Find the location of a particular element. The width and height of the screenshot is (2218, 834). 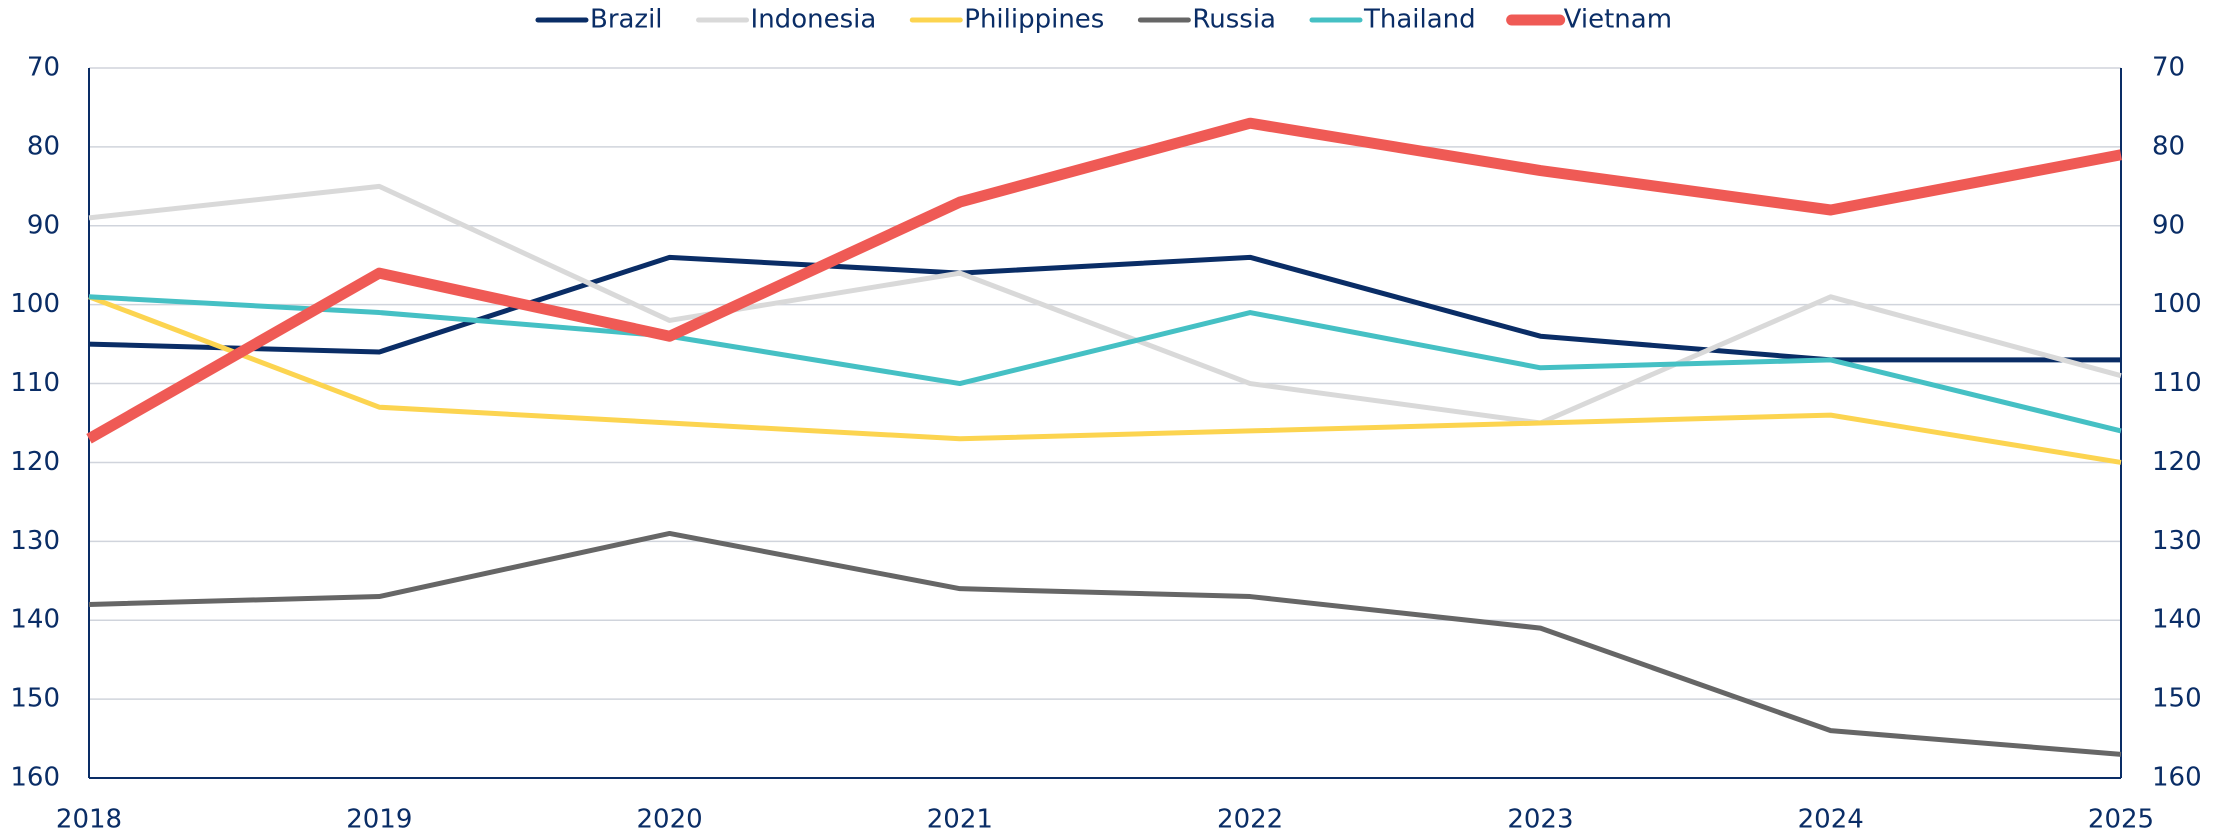

legend-label: Brazil is located at coordinates (626, 20).